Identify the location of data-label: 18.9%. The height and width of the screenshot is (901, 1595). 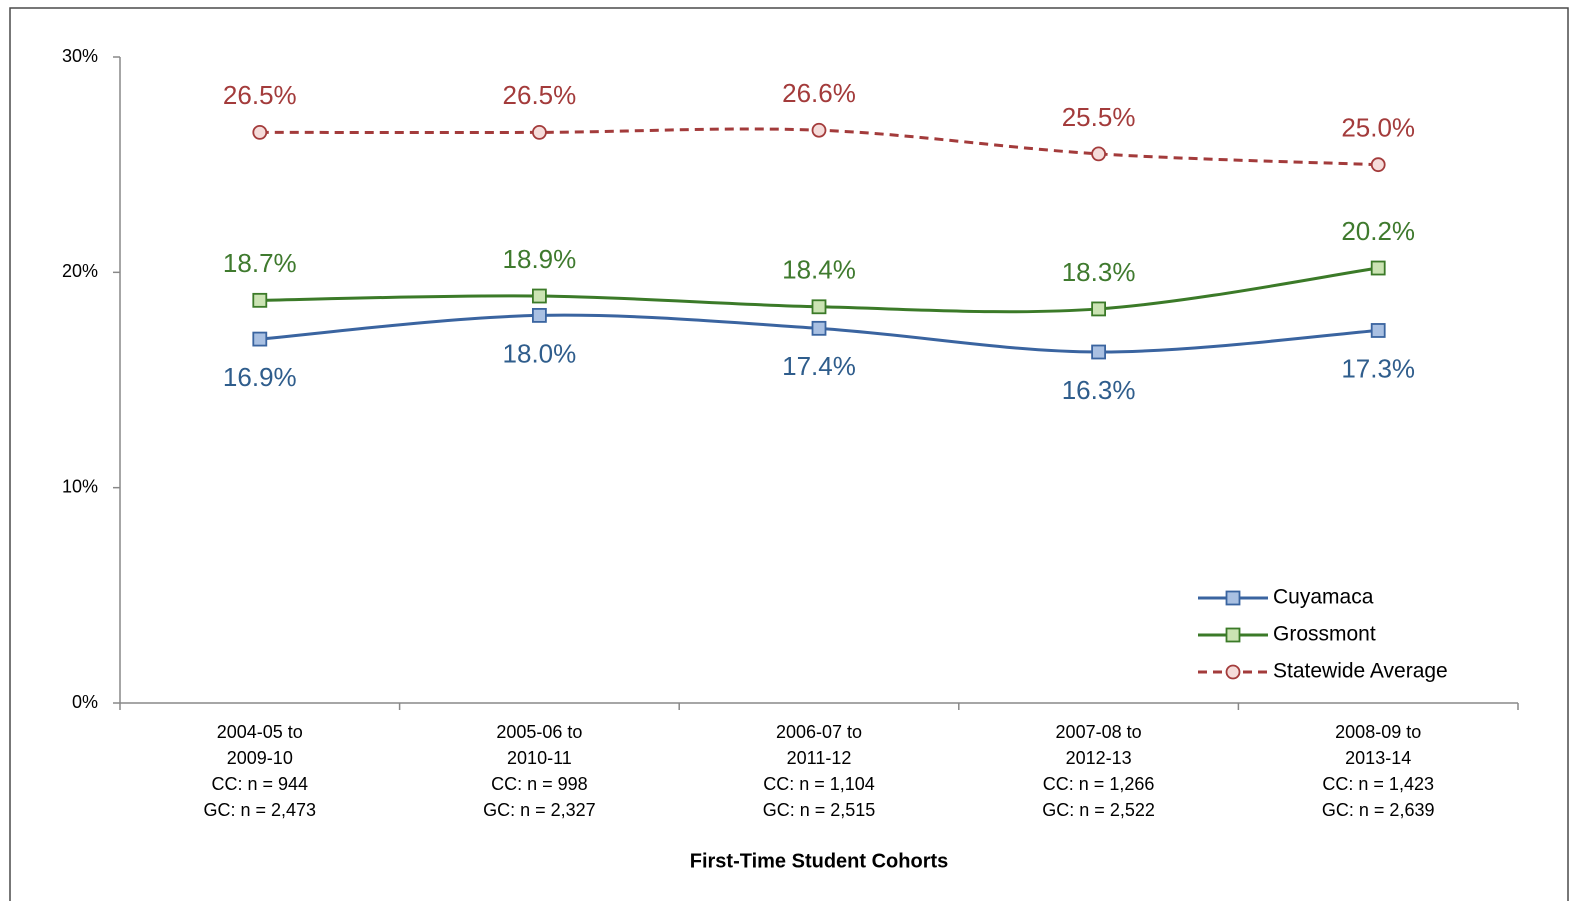
(540, 259).